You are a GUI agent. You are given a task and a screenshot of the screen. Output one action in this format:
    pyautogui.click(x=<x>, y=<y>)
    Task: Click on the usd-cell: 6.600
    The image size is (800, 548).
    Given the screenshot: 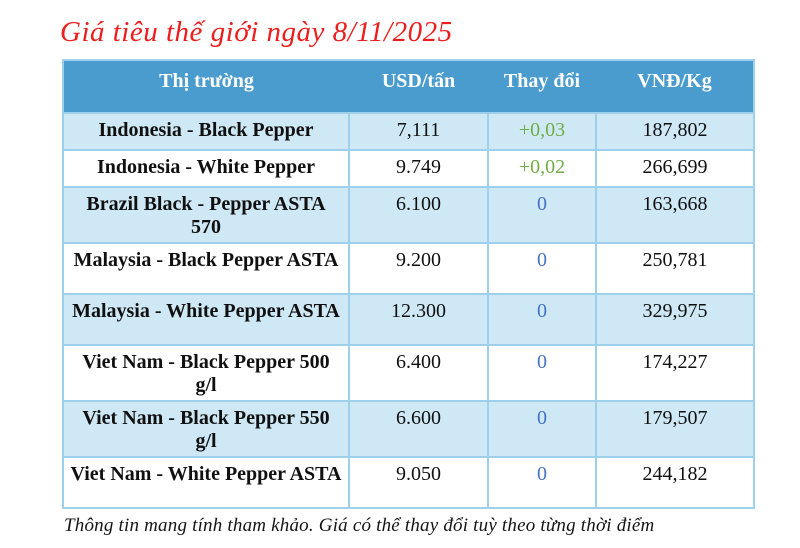 What is the action you would take?
    pyautogui.click(x=418, y=429)
    